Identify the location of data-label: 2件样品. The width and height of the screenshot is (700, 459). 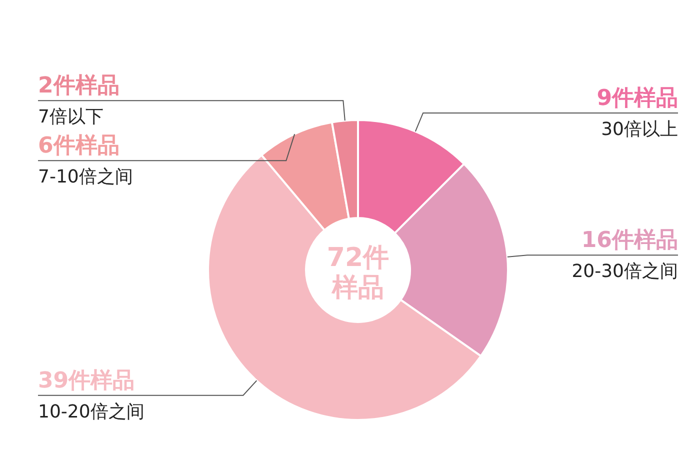
(79, 86).